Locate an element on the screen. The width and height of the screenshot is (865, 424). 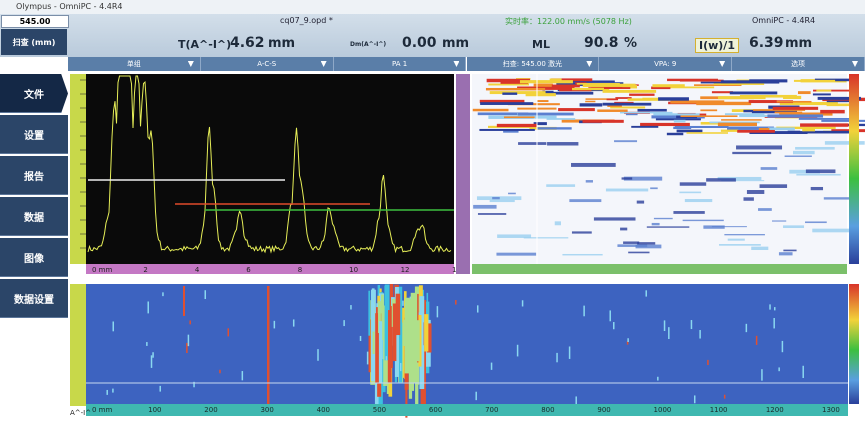
toolbar-field: A-C-S is located at coordinates (267, 64).